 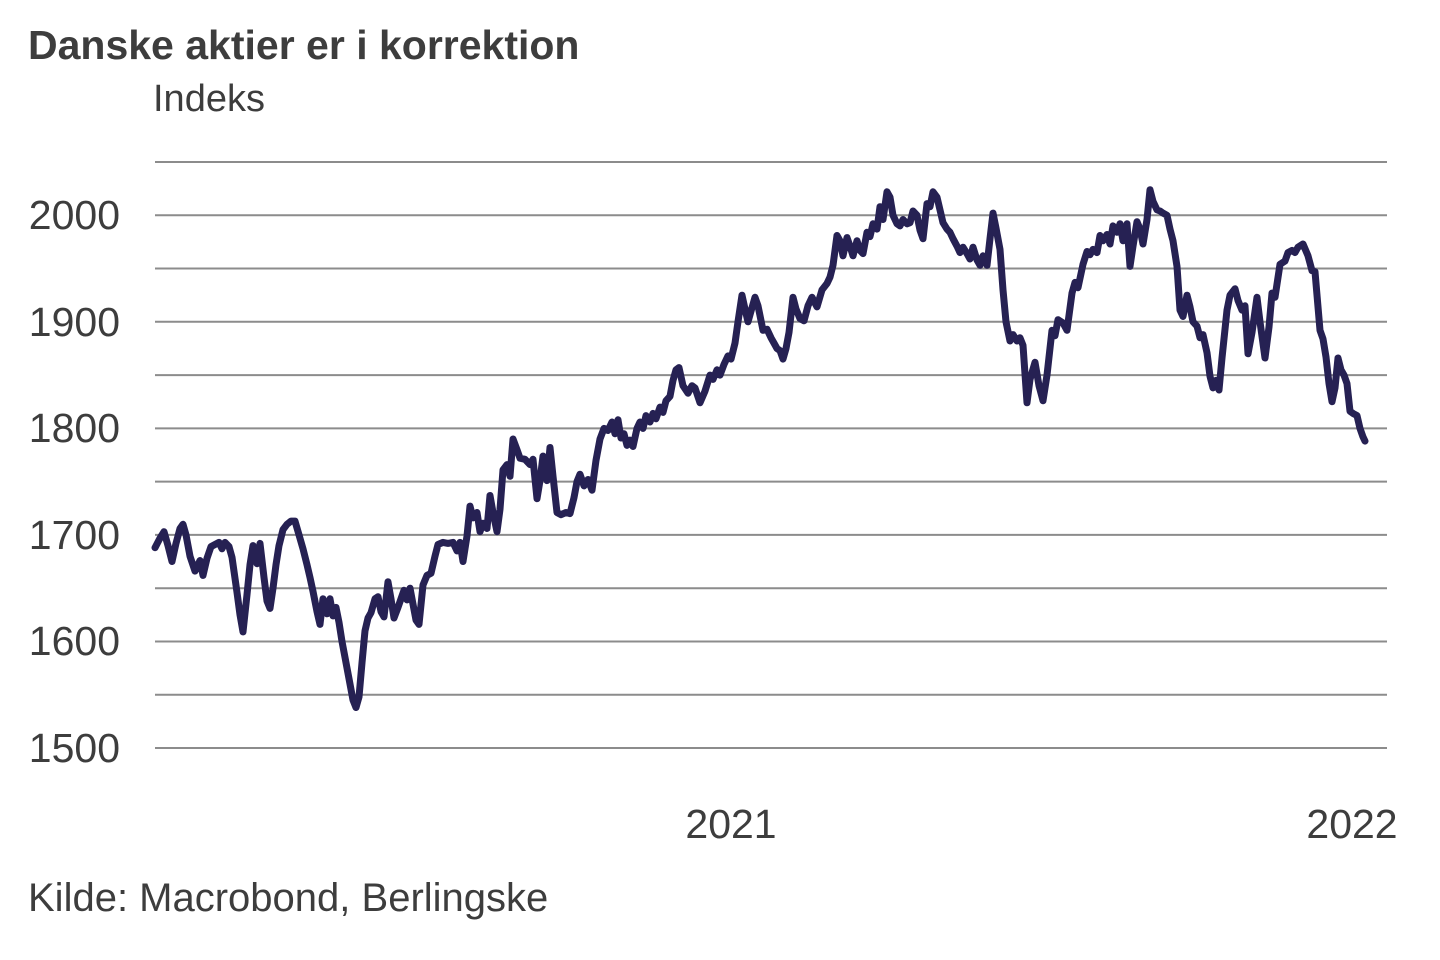 What do you see at coordinates (74, 535) in the screenshot?
I see `y-axis-tick-label: 1700` at bounding box center [74, 535].